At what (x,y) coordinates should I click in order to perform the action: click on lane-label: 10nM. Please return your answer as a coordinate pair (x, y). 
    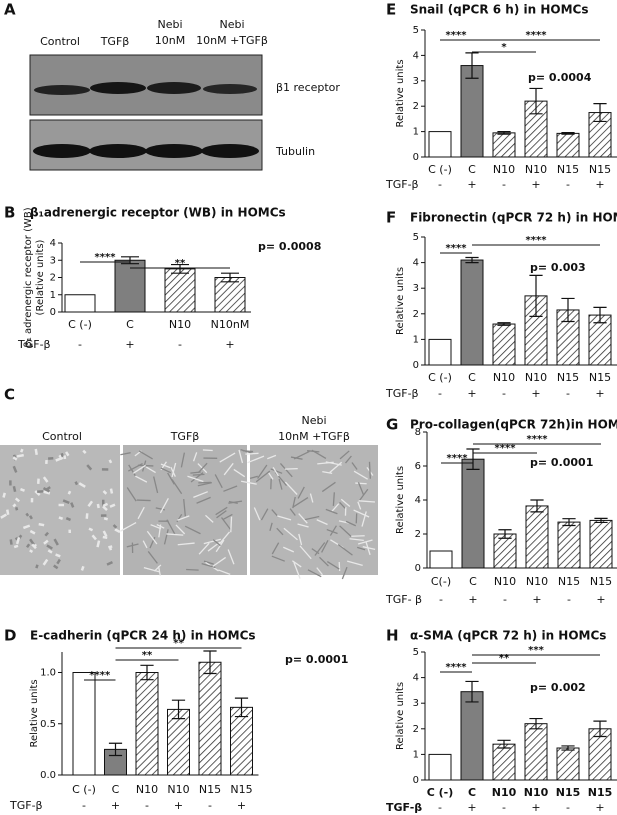
    Looking at the image, I should click on (170, 40).